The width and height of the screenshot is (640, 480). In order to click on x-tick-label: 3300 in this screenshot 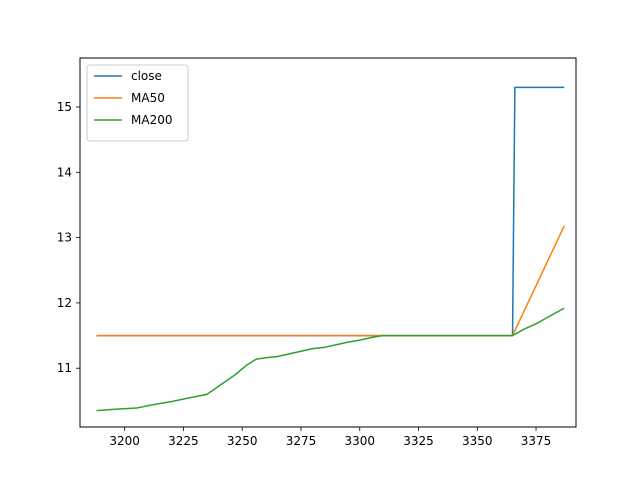, I will do `click(359, 441)`.